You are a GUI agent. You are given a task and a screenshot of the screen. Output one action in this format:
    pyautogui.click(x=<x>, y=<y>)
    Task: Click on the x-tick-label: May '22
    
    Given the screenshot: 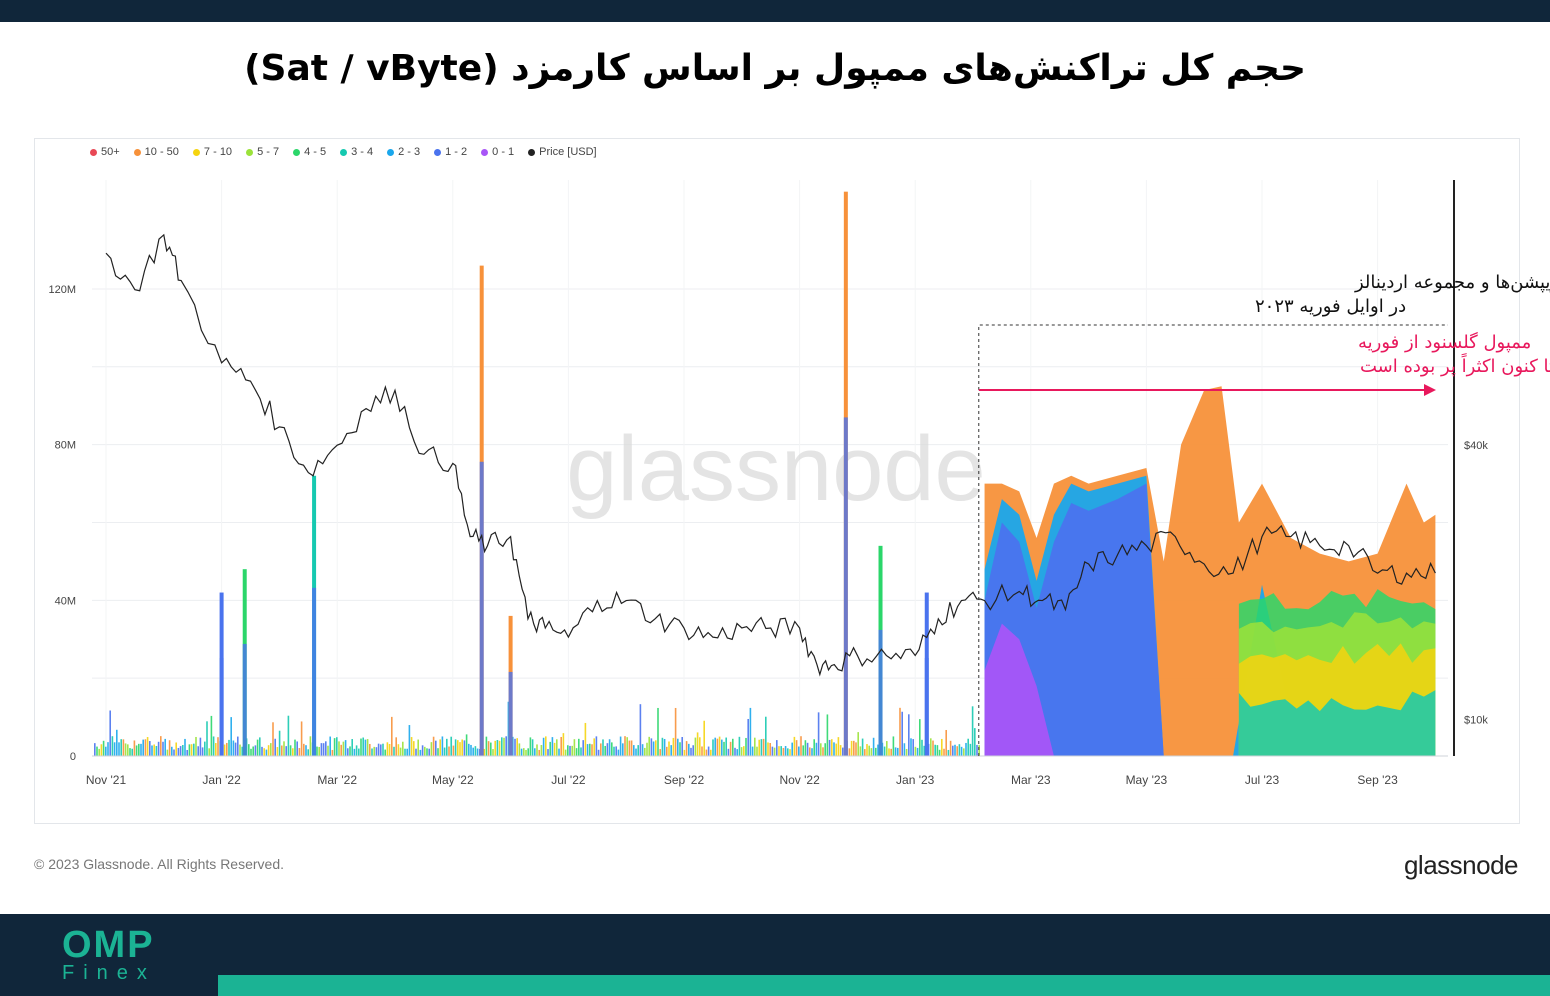 What is the action you would take?
    pyautogui.click(x=453, y=780)
    